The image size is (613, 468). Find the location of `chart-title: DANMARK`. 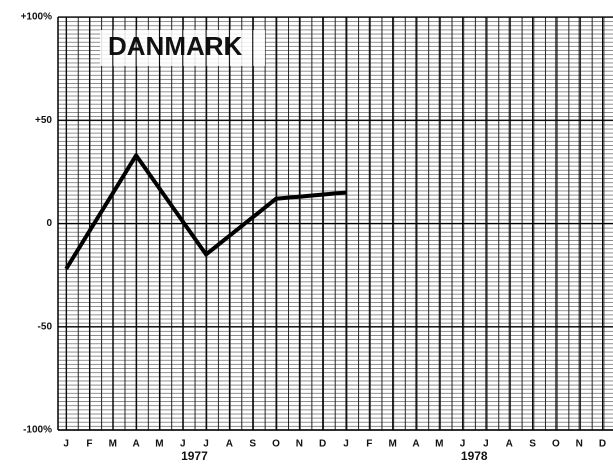

chart-title: DANMARK is located at coordinates (175, 46).